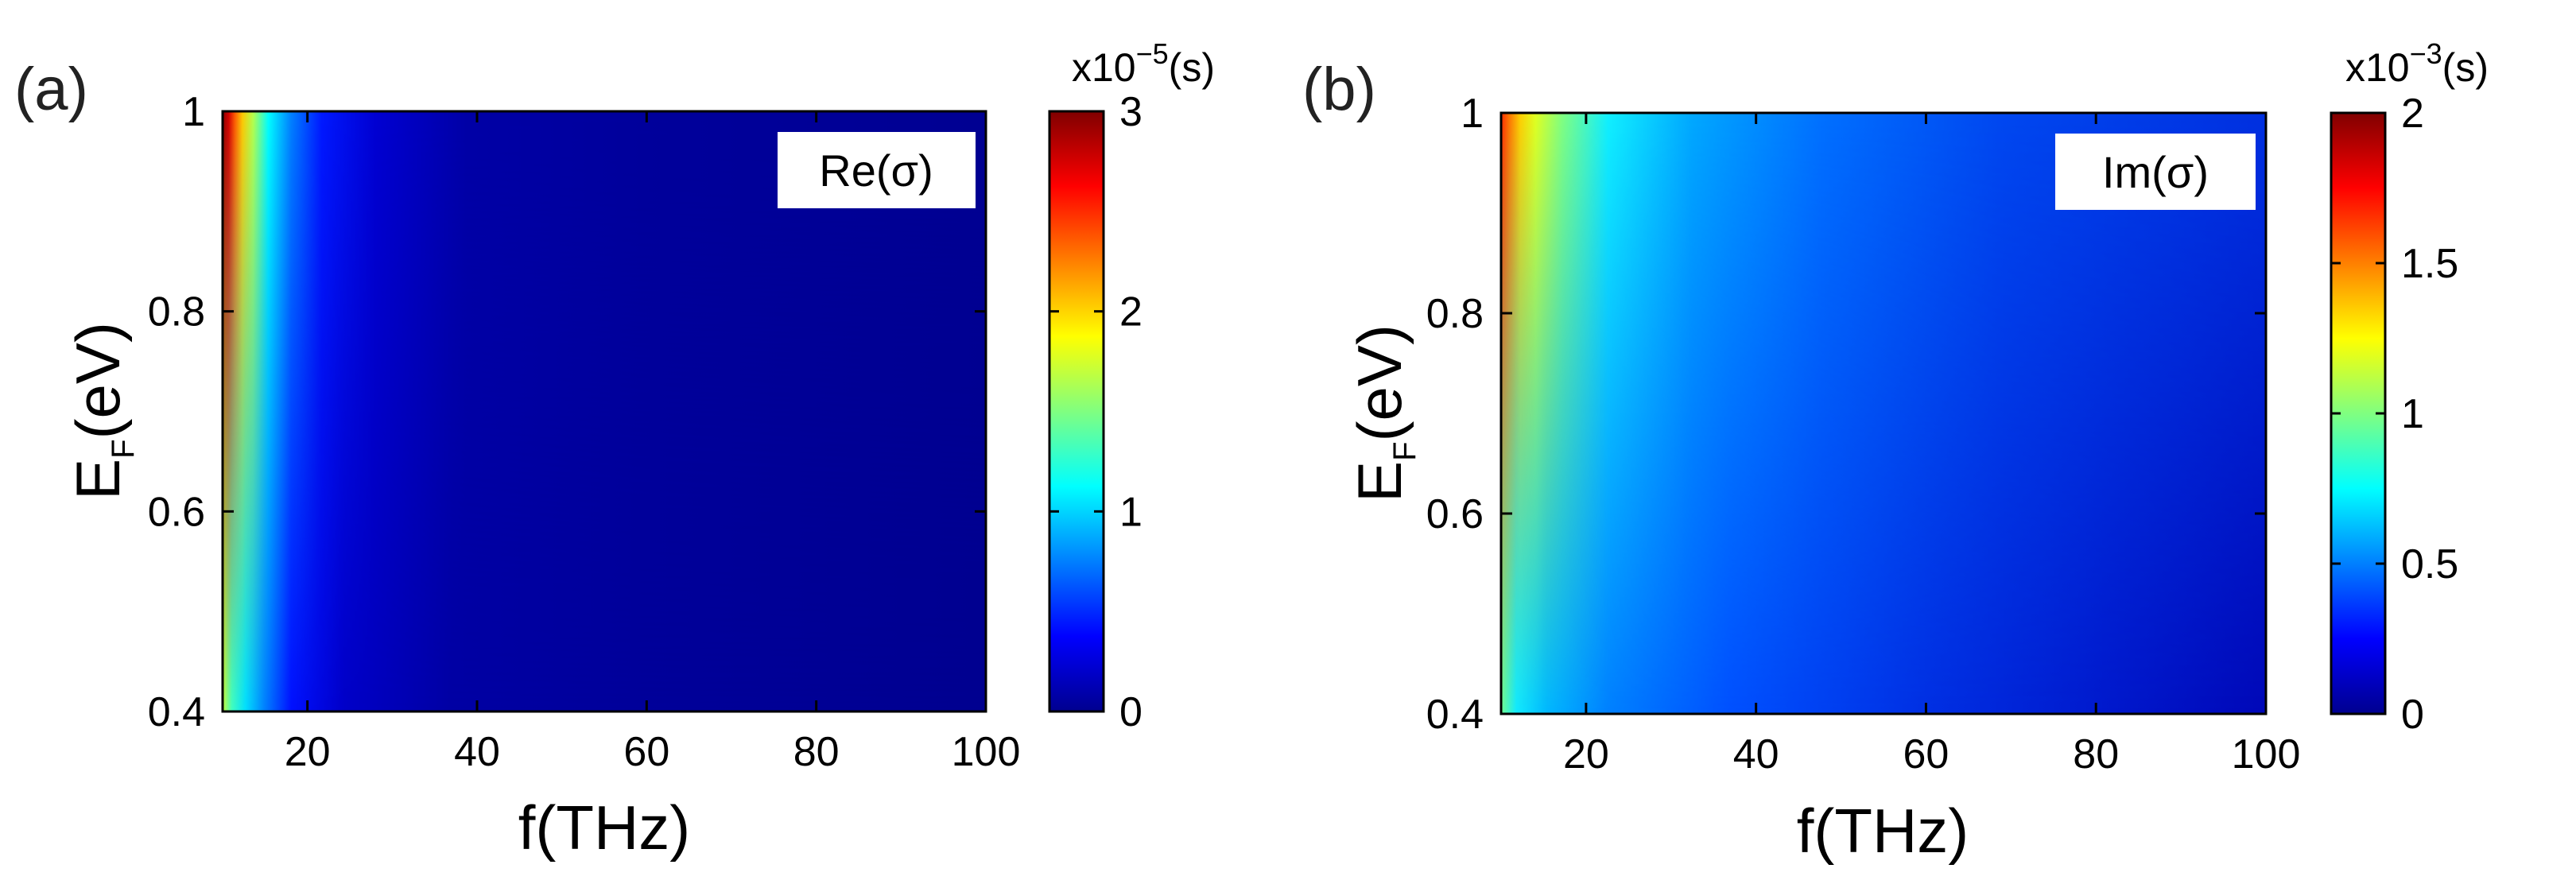 This screenshot has height=884, width=2576. What do you see at coordinates (1455, 715) in the screenshot?
I see `panel-b-ytick-label: 0.4` at bounding box center [1455, 715].